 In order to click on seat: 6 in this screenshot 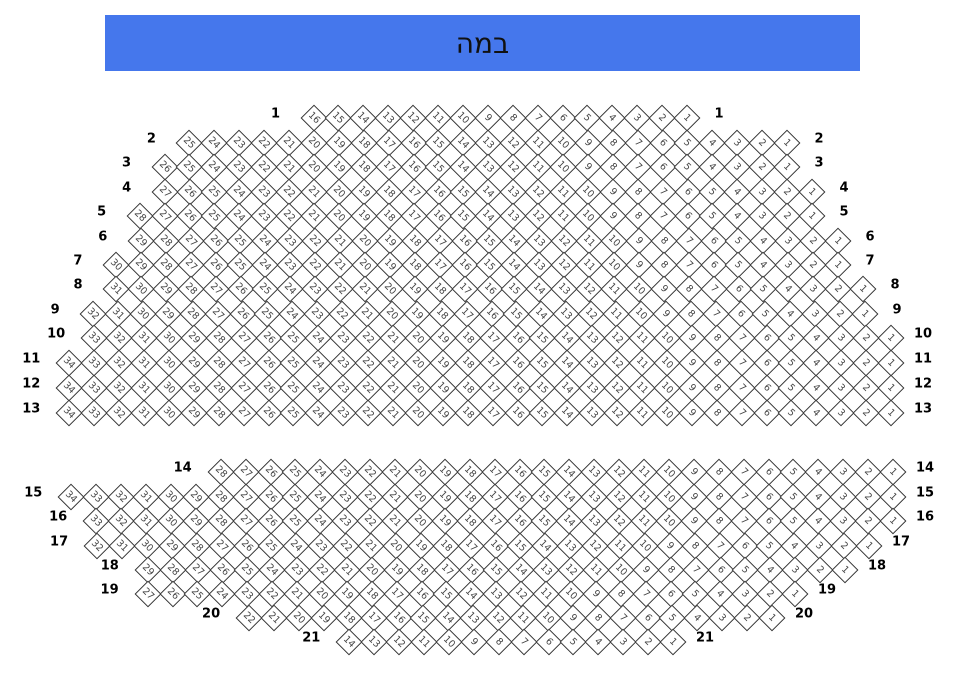, I will do `click(766, 413)`.